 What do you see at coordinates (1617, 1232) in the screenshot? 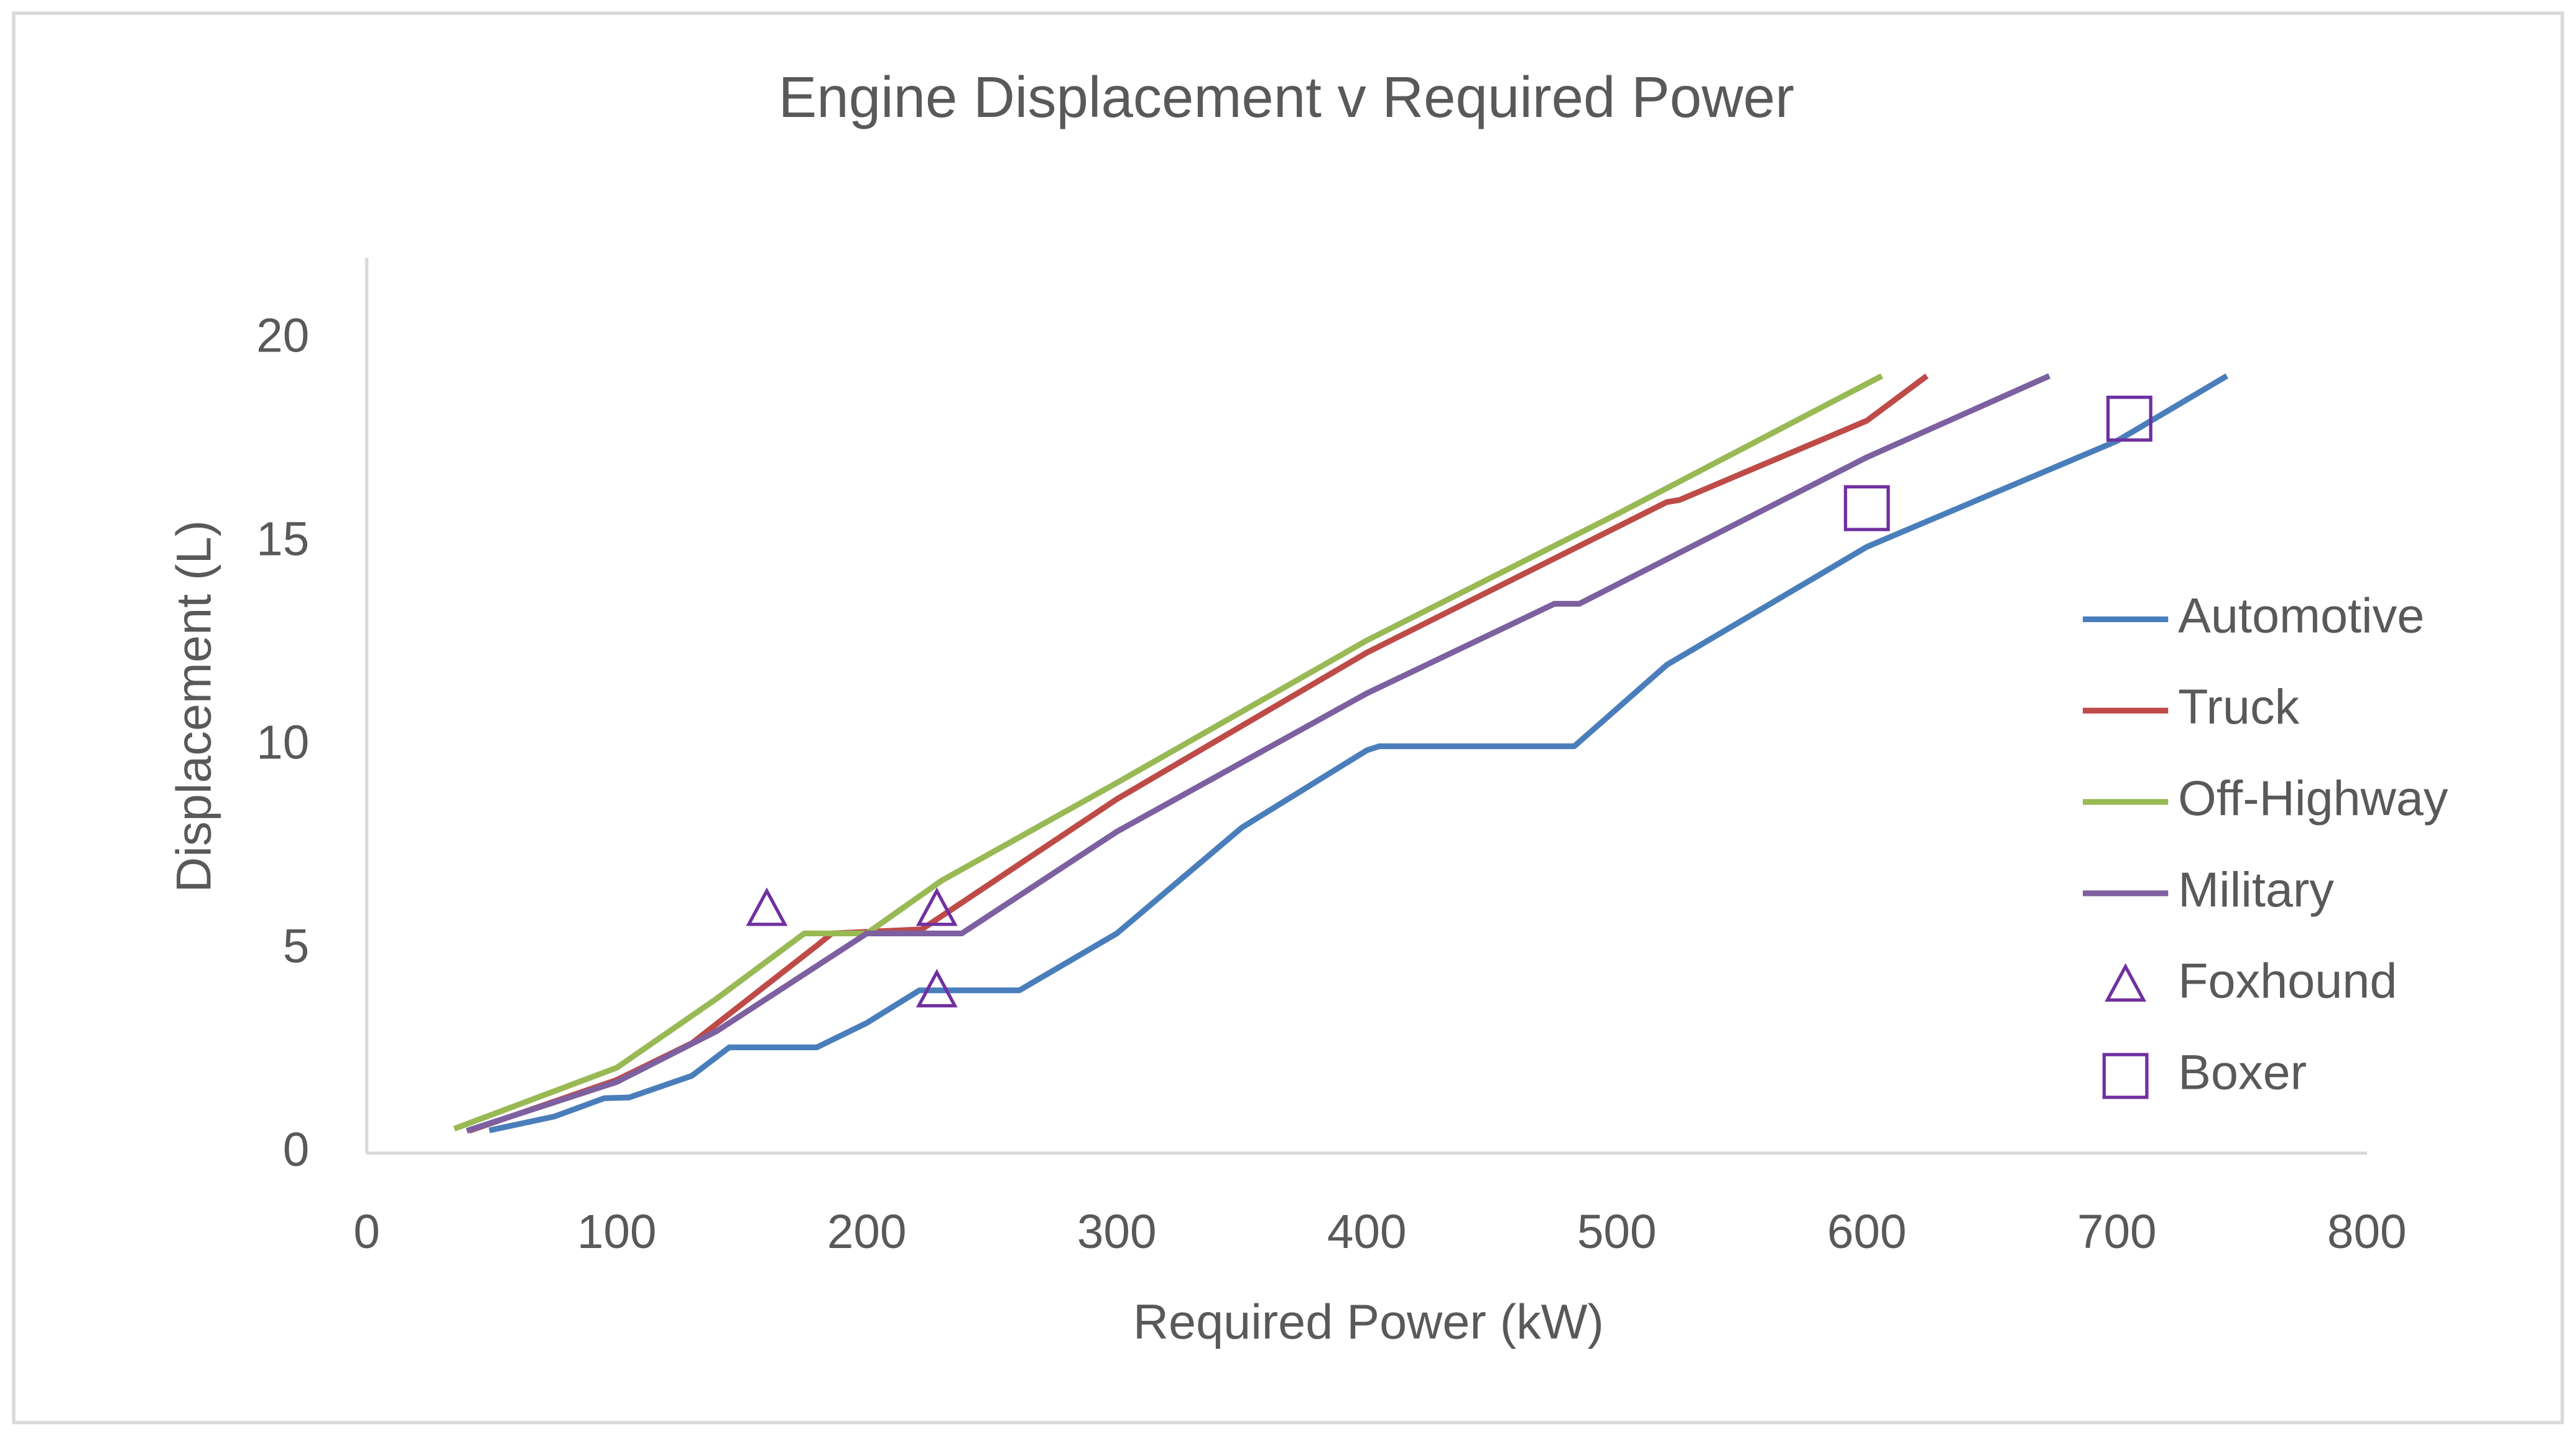
I see `x-tick-label: 500` at bounding box center [1617, 1232].